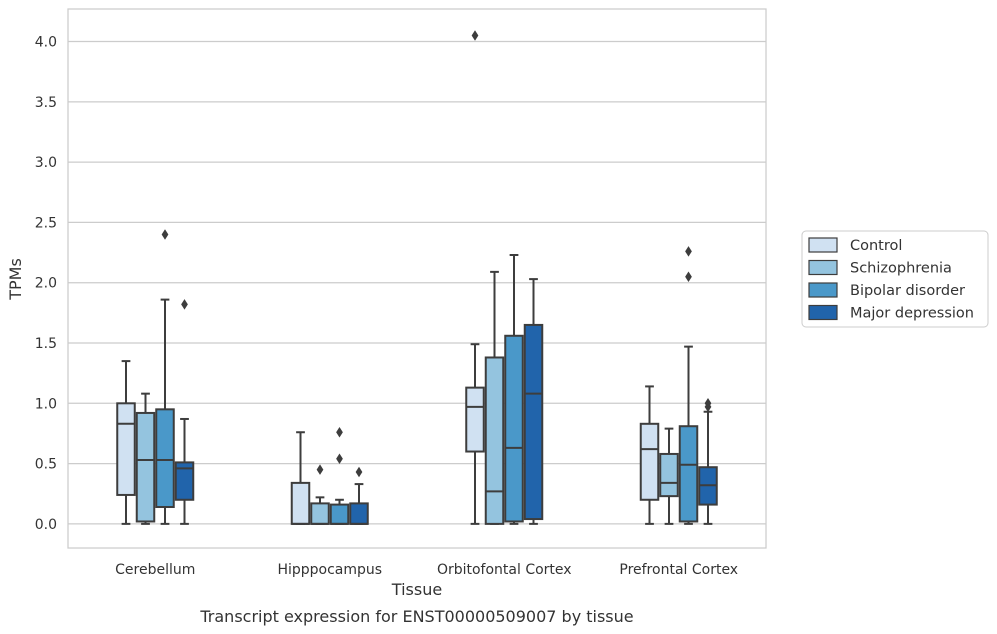  Describe the element at coordinates (912, 314) in the screenshot. I see `legend-label: Major depression` at that location.